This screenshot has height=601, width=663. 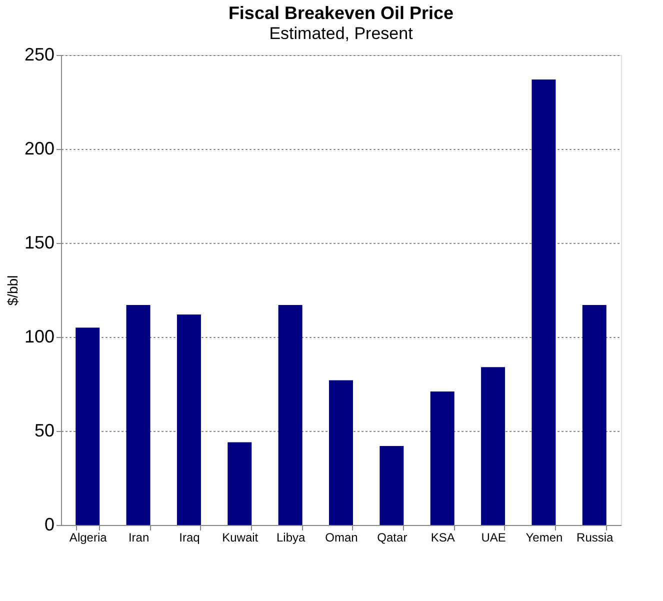 I want to click on x-tick-label: KSA, so click(x=442, y=537).